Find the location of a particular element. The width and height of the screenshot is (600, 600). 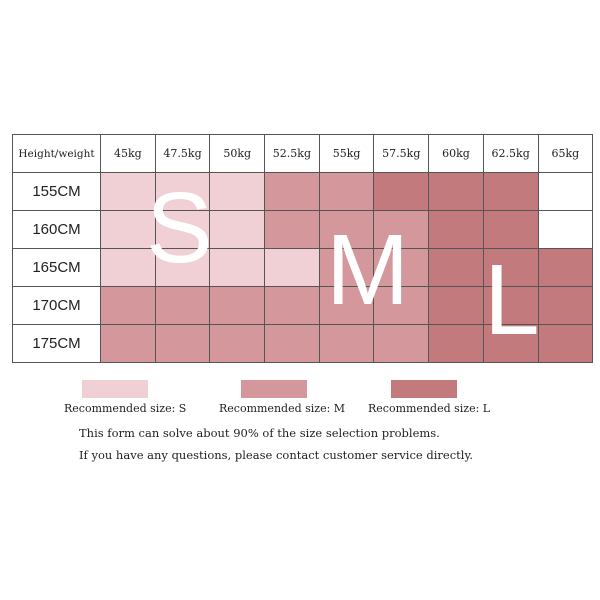

weight-header: 47.5kg is located at coordinates (182, 153).